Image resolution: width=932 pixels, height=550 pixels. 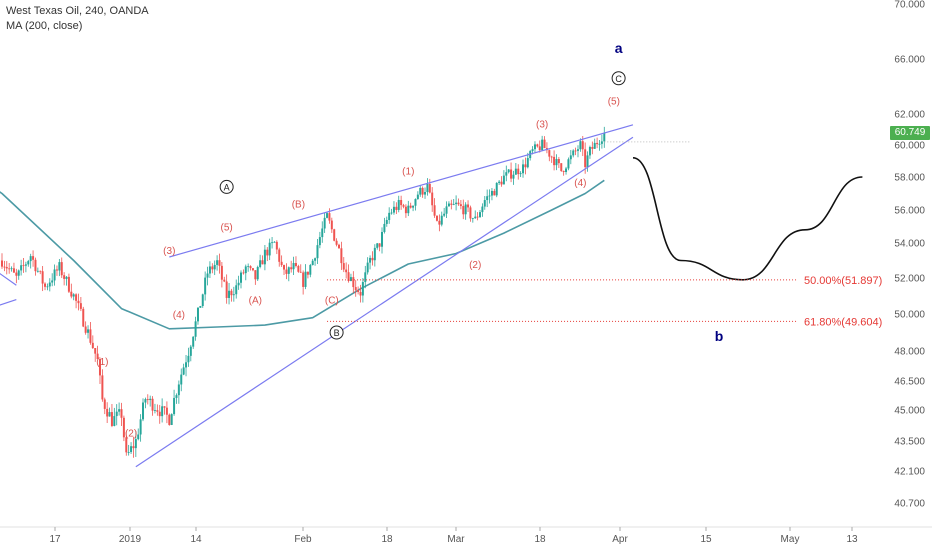 I want to click on x-tick-label: Feb, so click(x=303, y=539).